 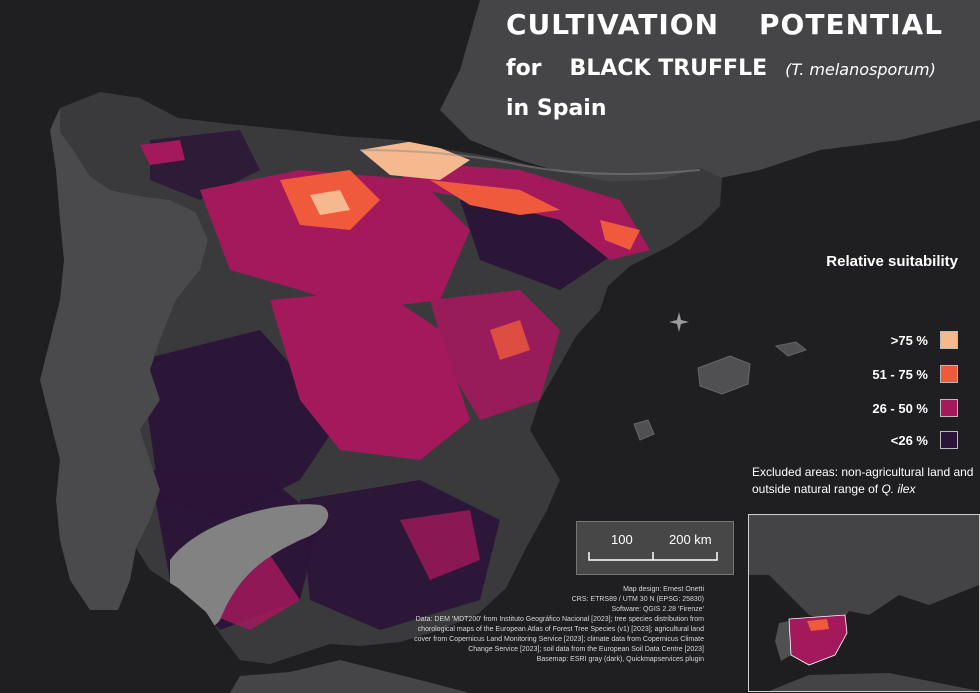 What do you see at coordinates (900, 374) in the screenshot?
I see `legend-label: 51 - 75 %` at bounding box center [900, 374].